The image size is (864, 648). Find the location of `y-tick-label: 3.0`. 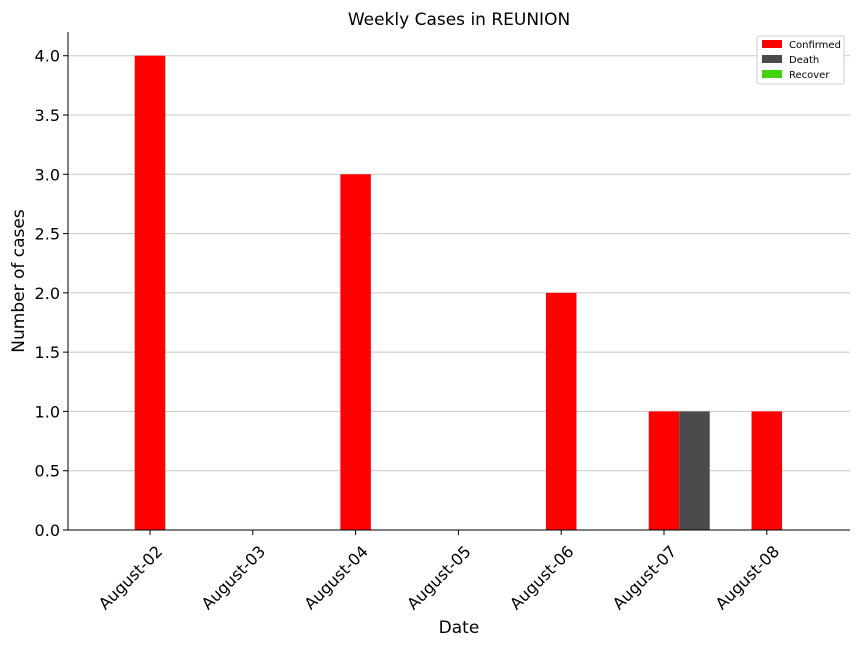

y-tick-label: 3.0 is located at coordinates (47, 174).